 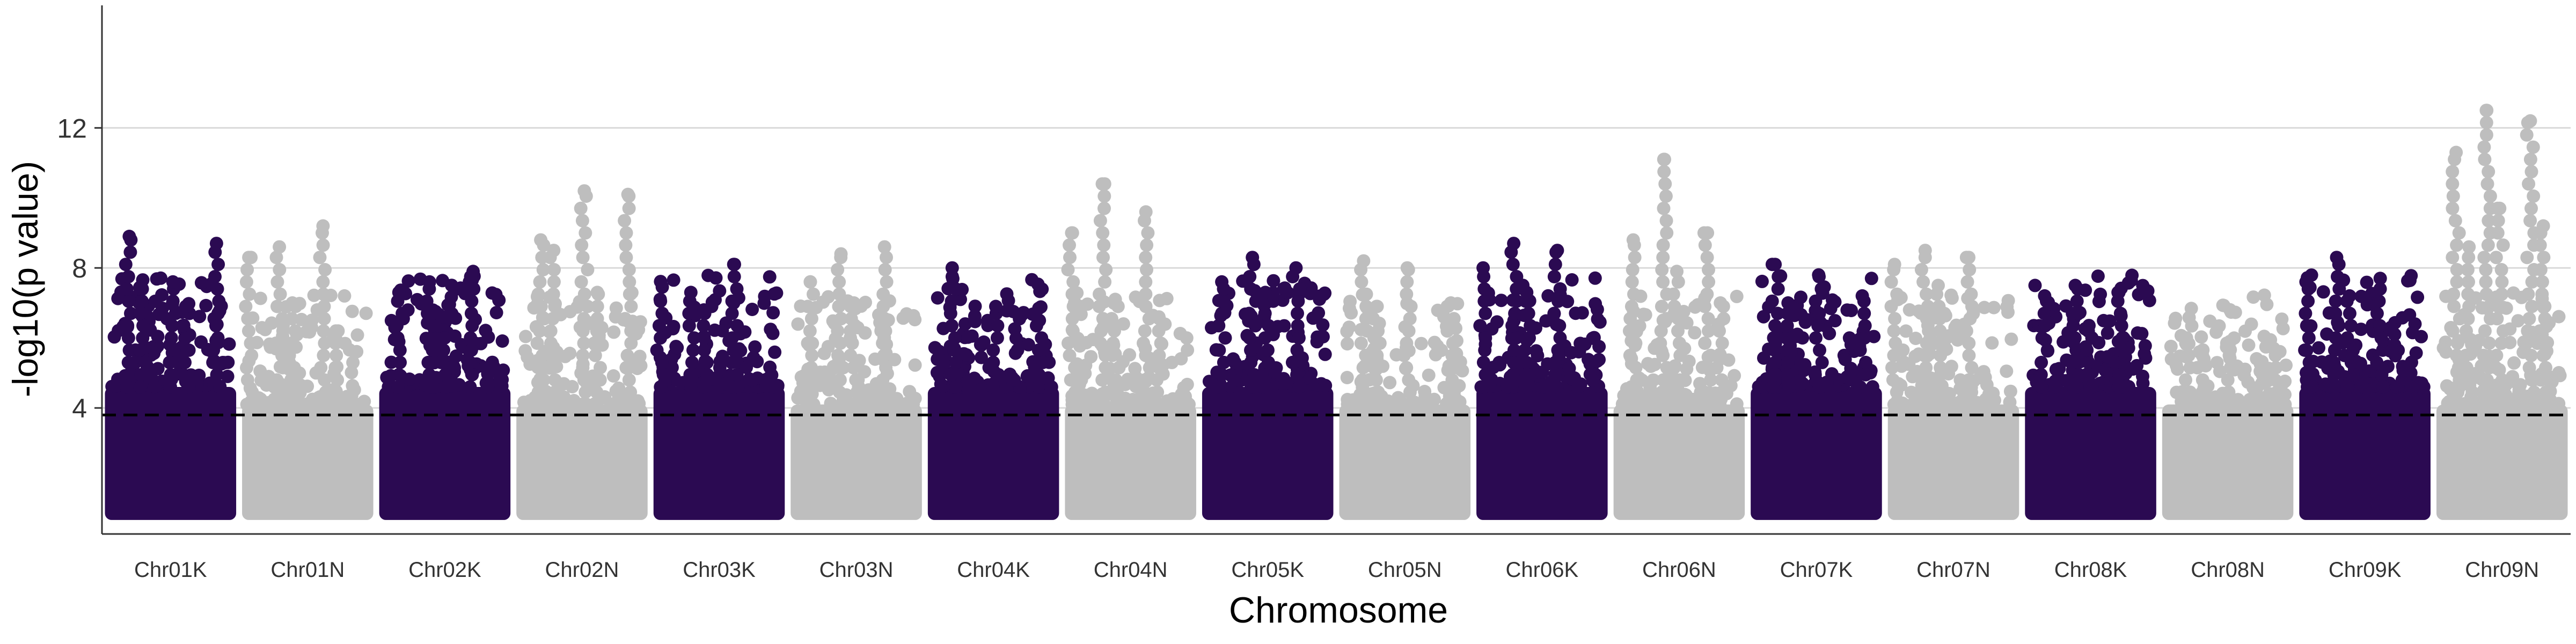 I want to click on x-tick-label: Chr01N, so click(x=307, y=570).